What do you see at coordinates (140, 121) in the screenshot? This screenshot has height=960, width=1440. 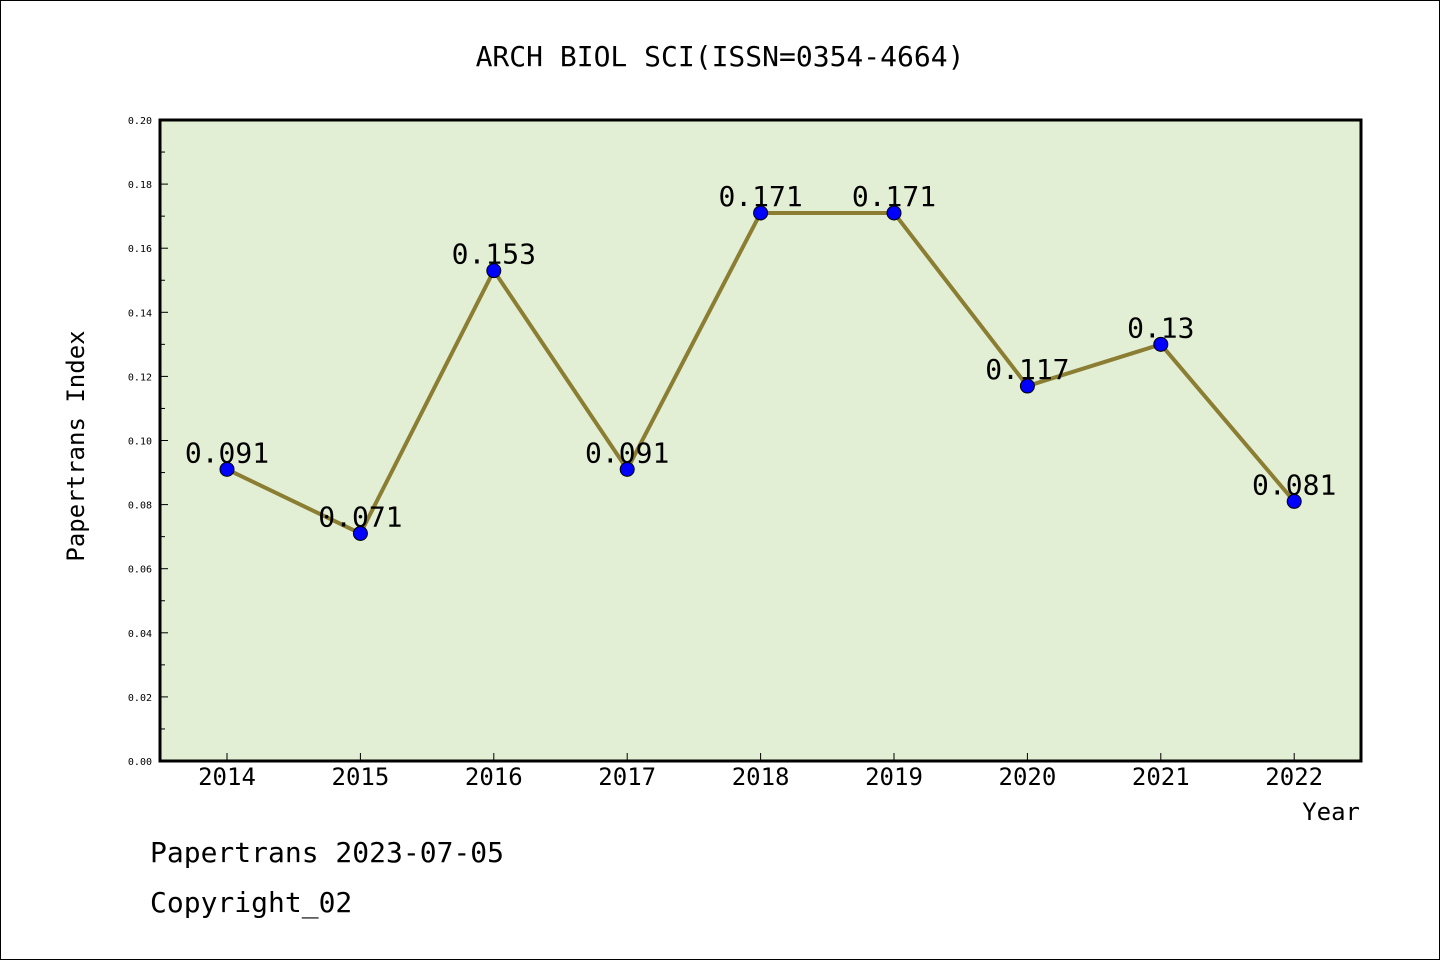 I see `y-tick-label: 0.20` at bounding box center [140, 121].